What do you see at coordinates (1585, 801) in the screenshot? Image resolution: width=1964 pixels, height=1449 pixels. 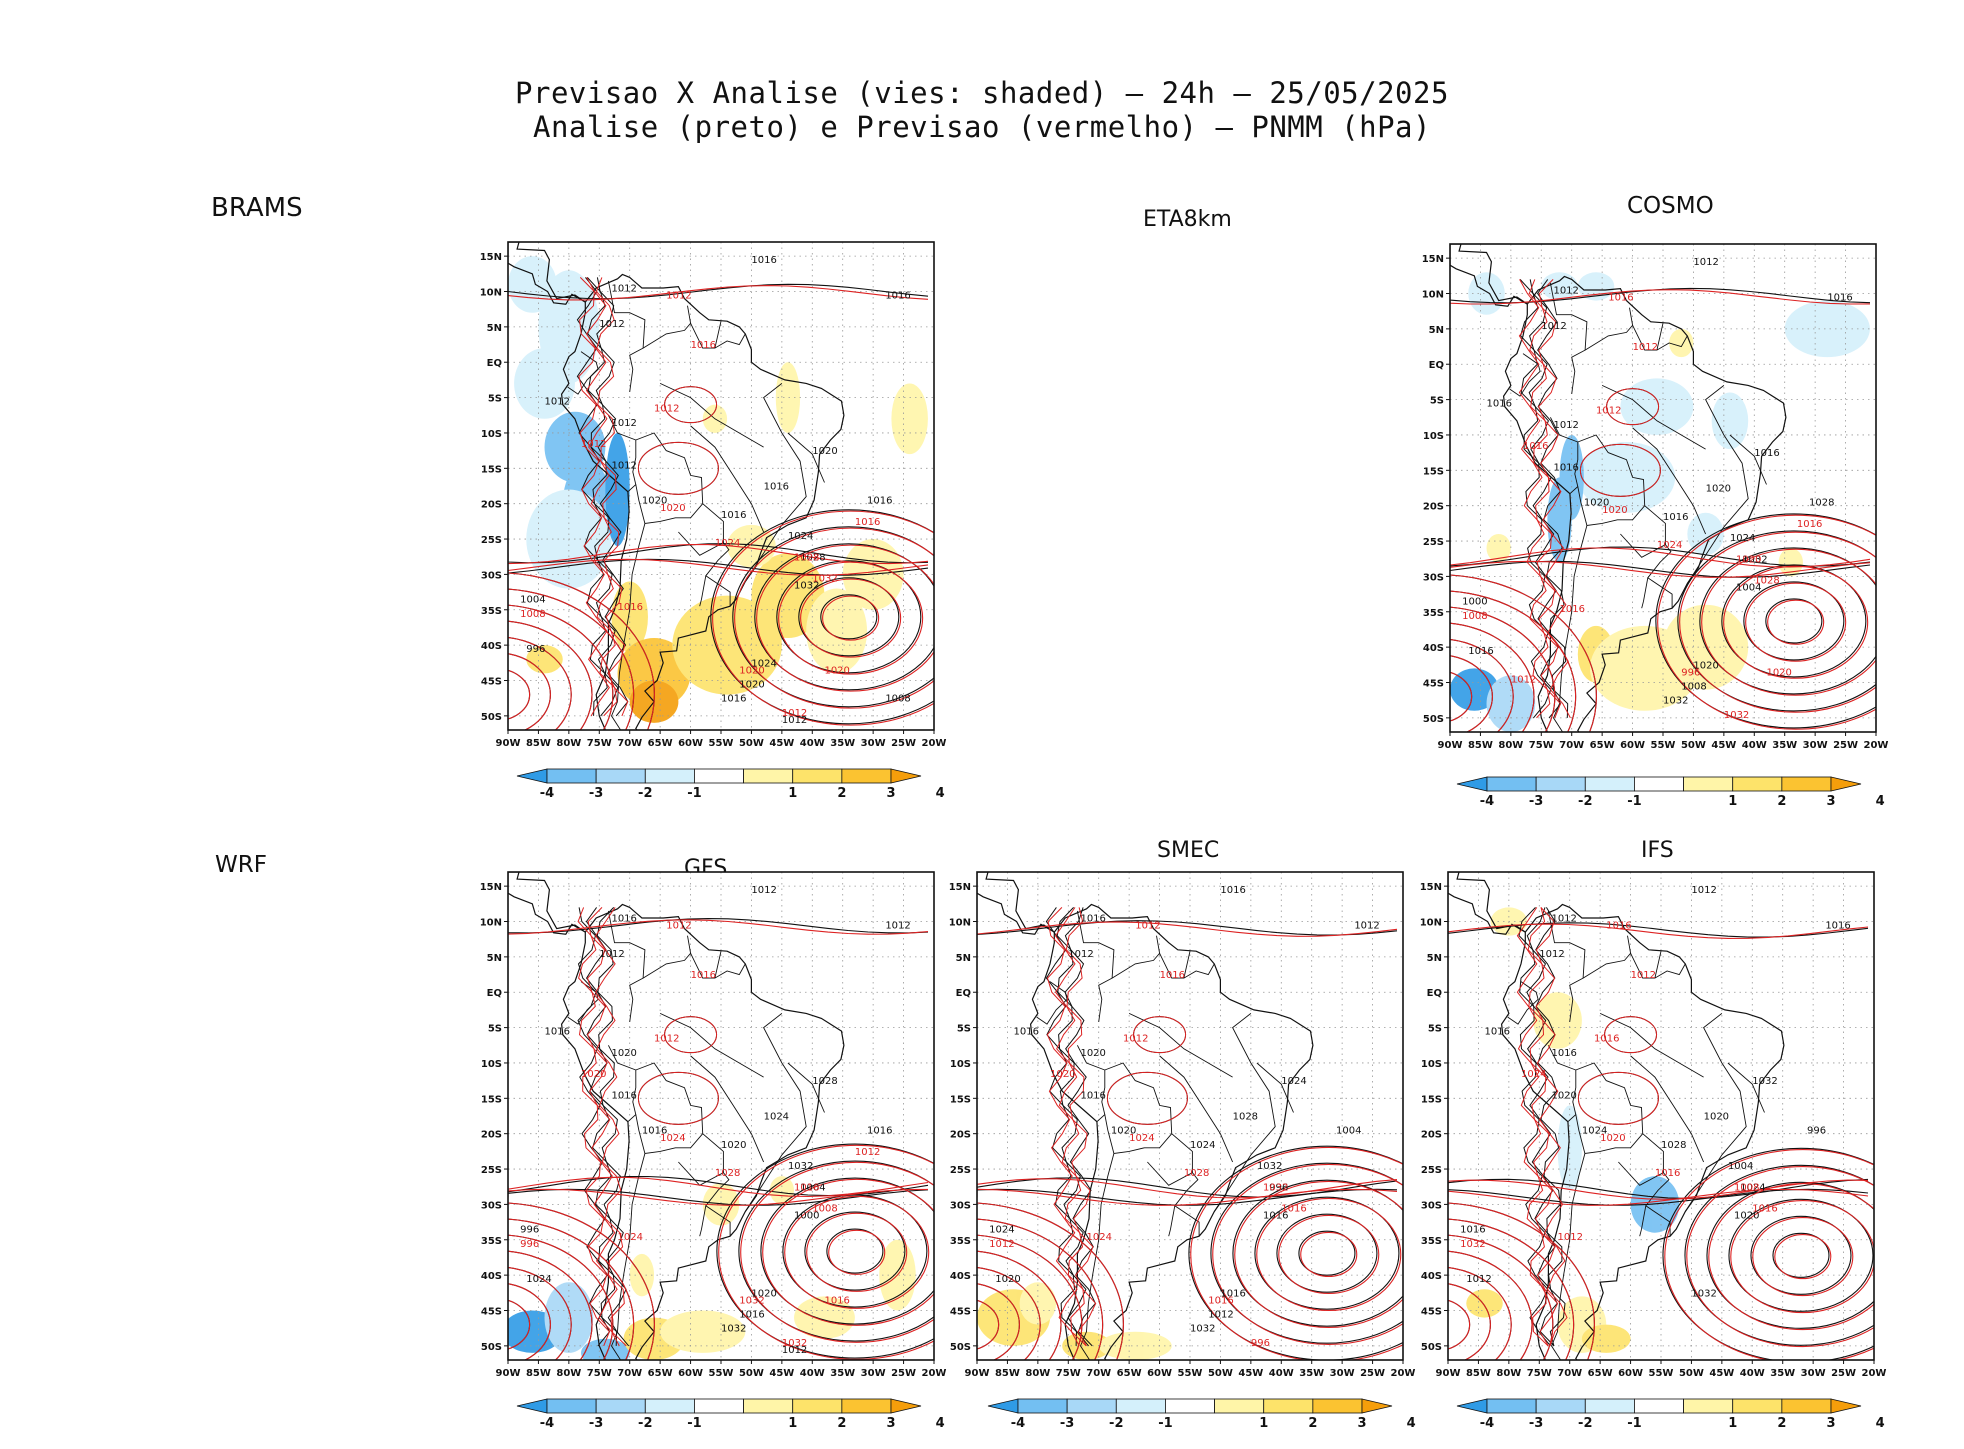 I see `colorbar-tick-label: -2` at bounding box center [1585, 801].